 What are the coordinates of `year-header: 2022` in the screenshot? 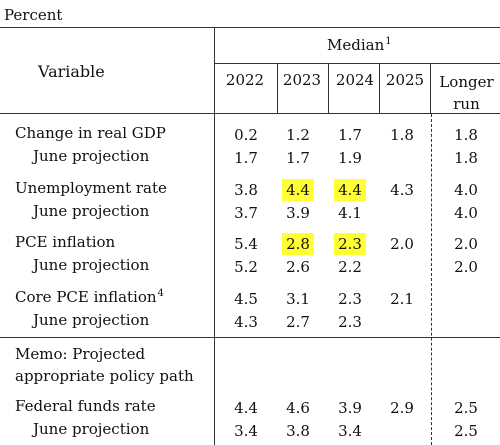 It's located at (245, 80).